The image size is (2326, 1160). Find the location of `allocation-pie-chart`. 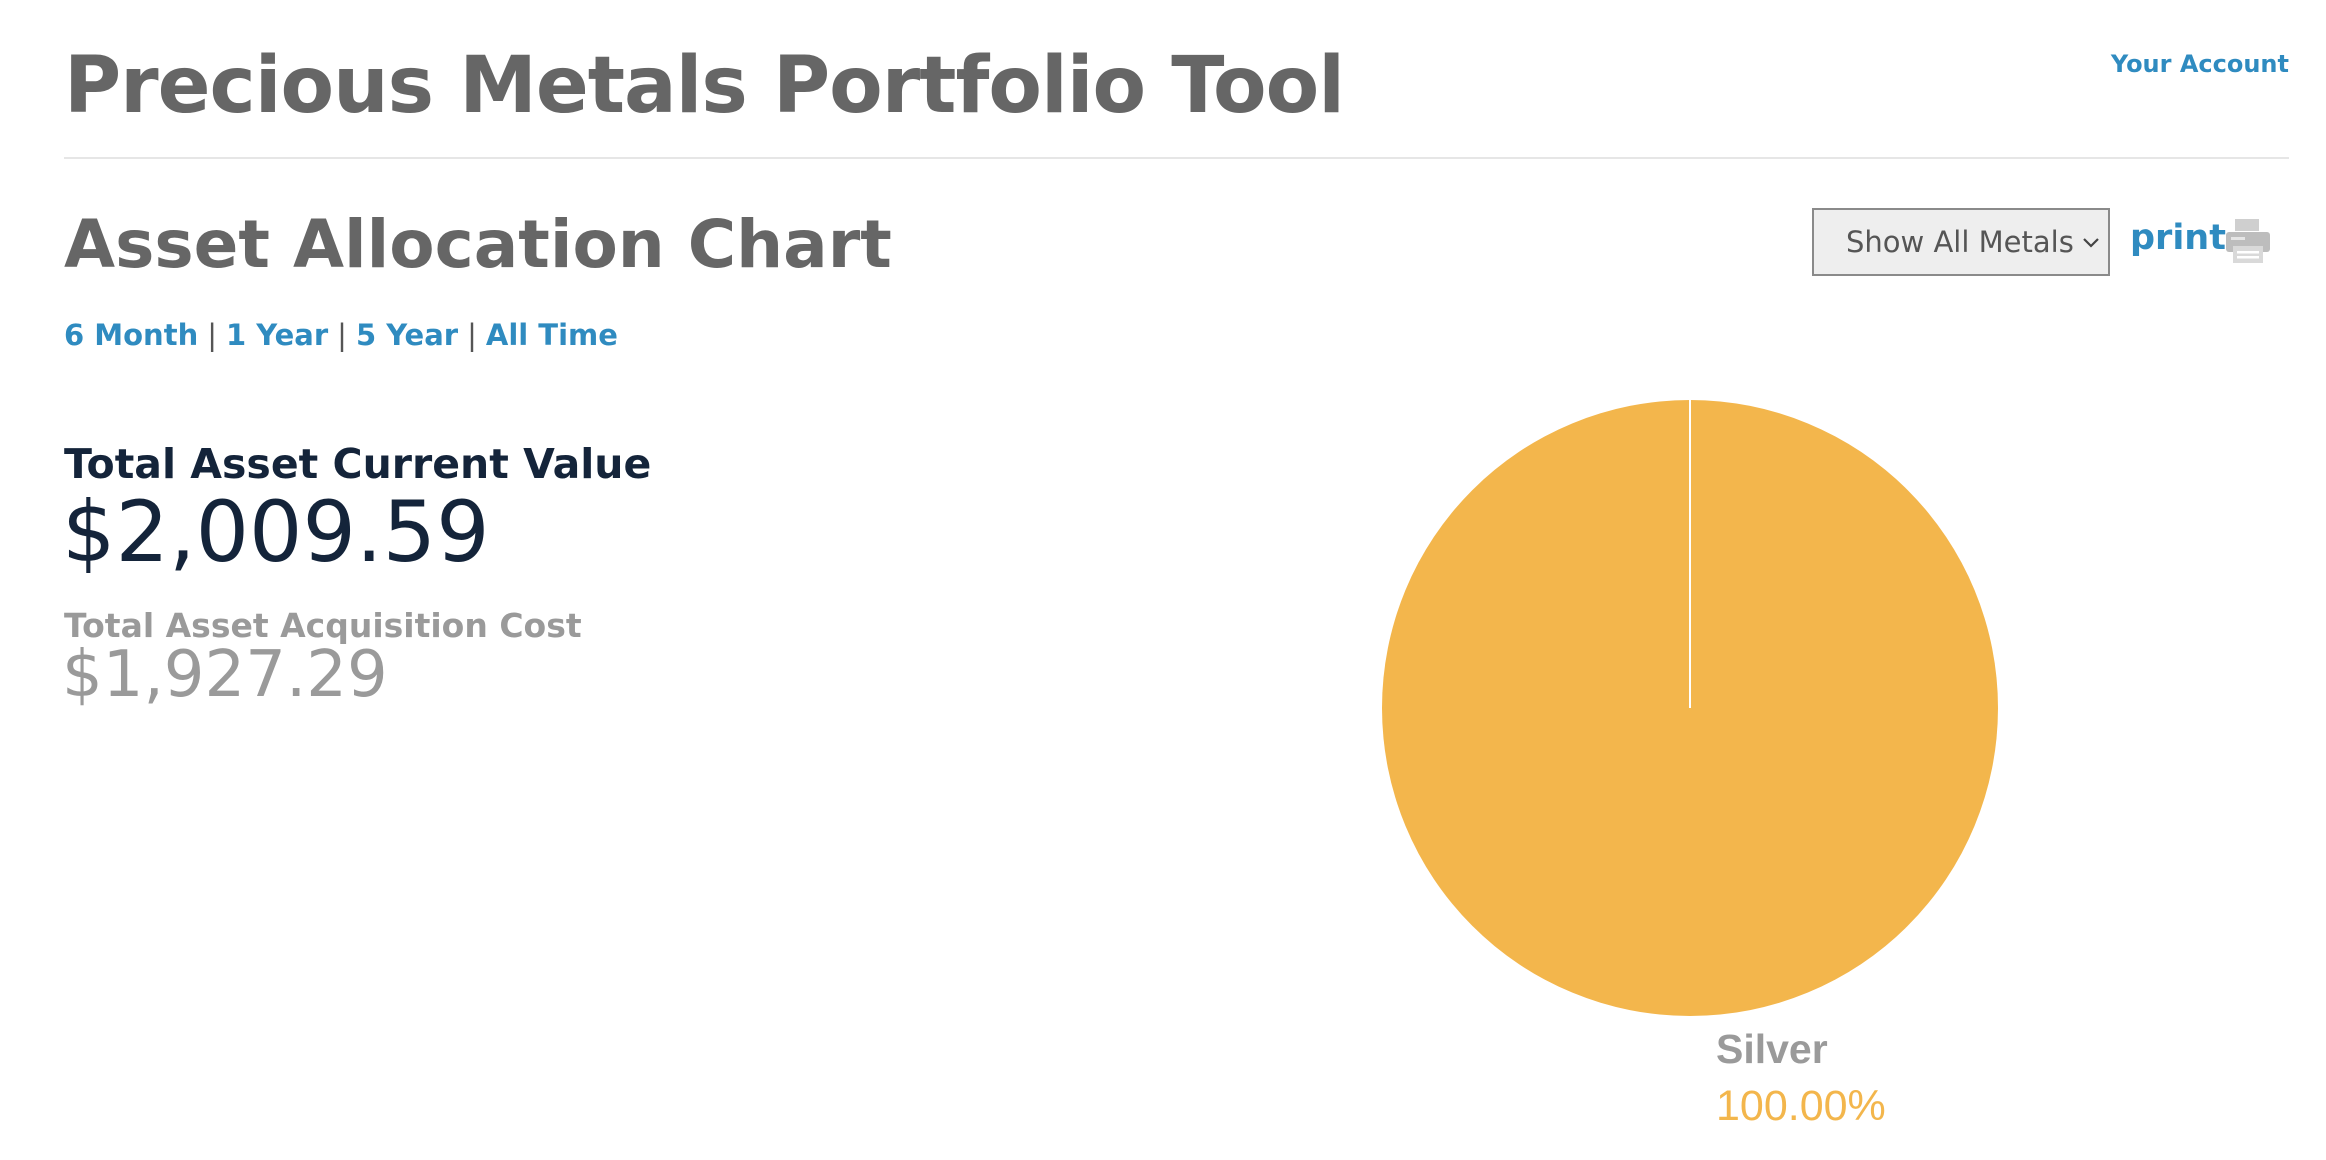

allocation-pie-chart is located at coordinates (1690, 708).